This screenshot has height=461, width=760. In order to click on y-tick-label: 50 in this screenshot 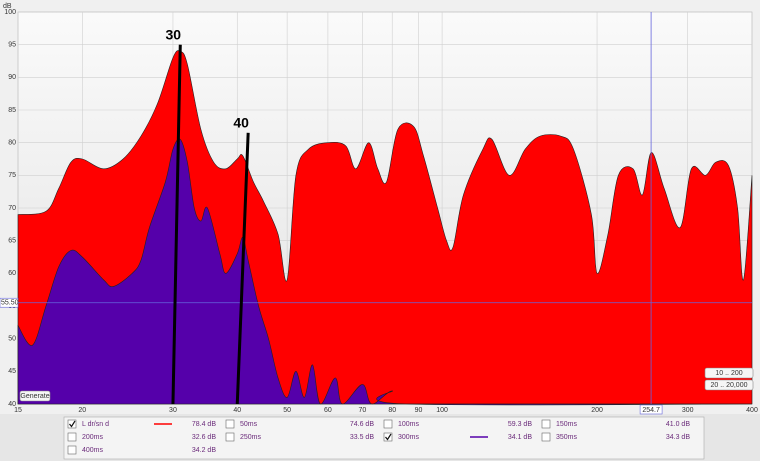, I will do `click(12, 339)`.